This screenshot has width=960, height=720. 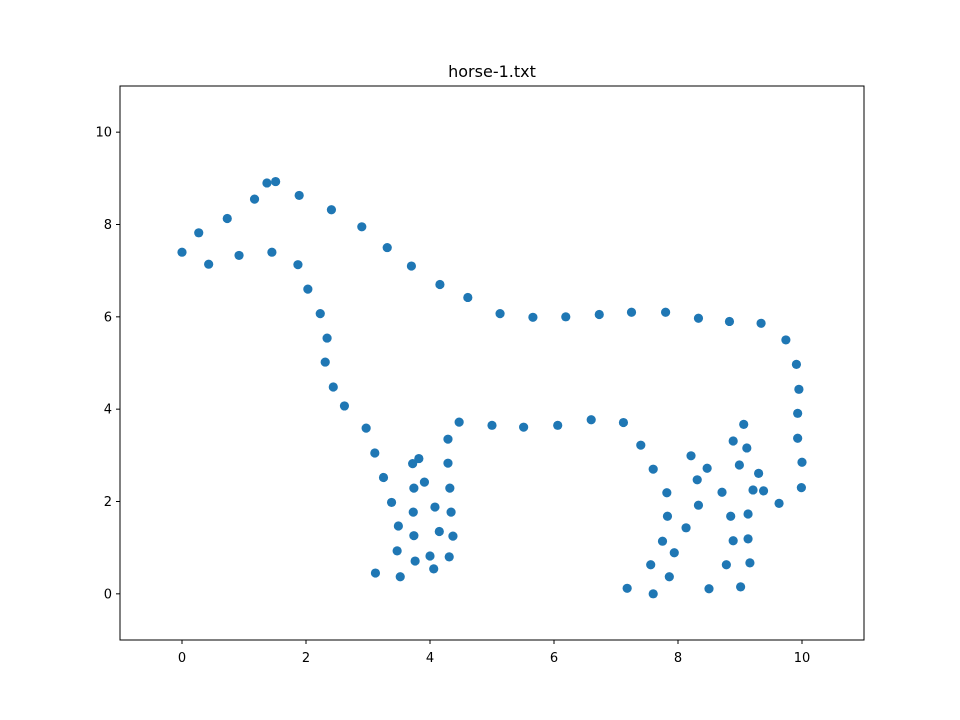 I want to click on chart-title: horse-1.txt, so click(x=492, y=71).